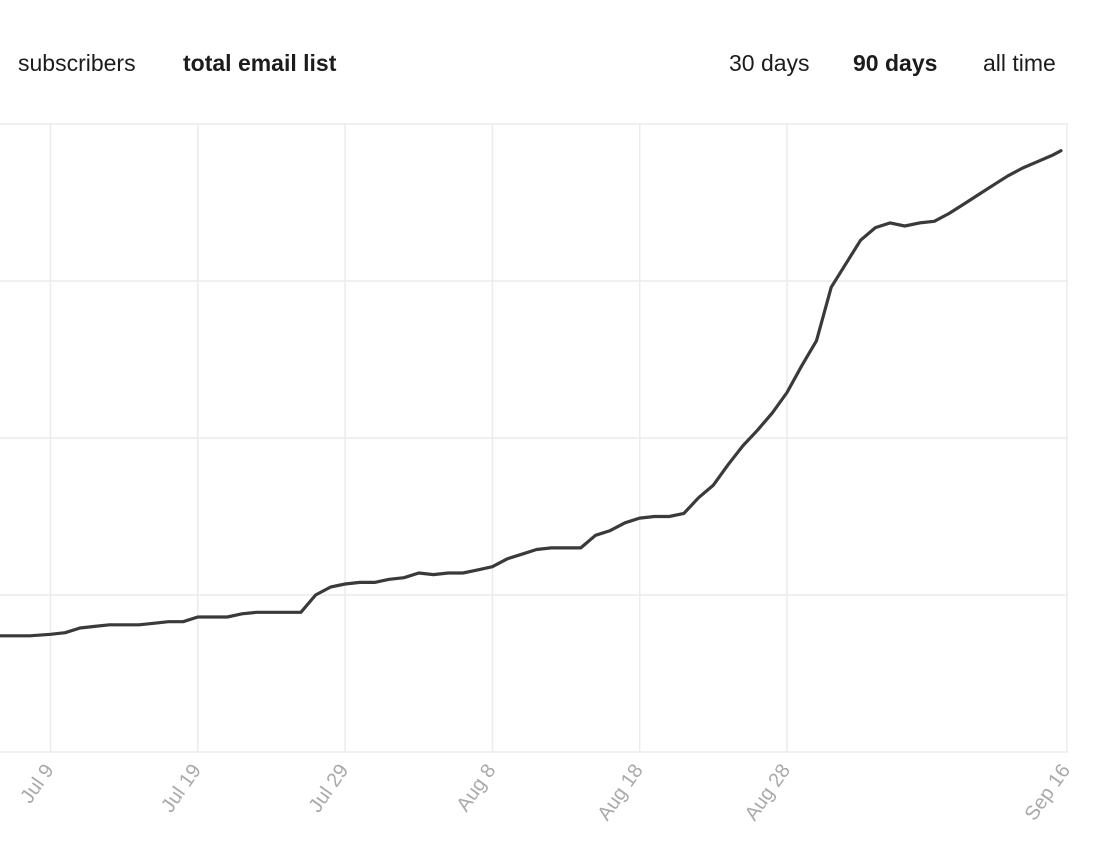 The height and width of the screenshot is (862, 1100). What do you see at coordinates (181, 788) in the screenshot?
I see `x-tick-label: Jul 19` at bounding box center [181, 788].